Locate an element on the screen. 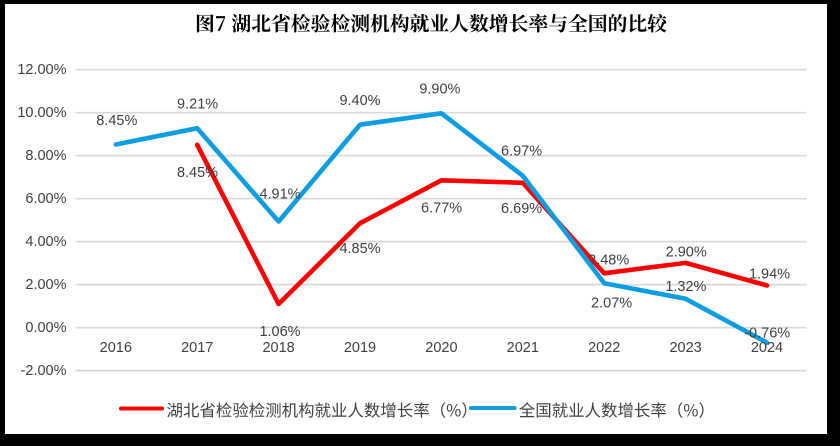  svg-text: 1.94% is located at coordinates (769, 275).